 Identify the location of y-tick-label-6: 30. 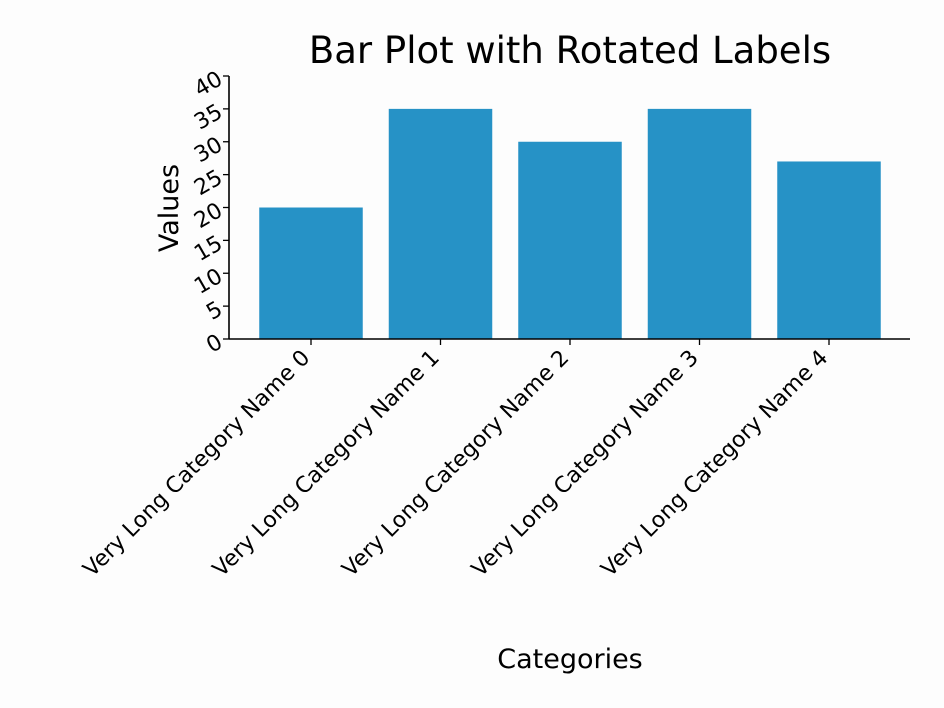
(208, 150).